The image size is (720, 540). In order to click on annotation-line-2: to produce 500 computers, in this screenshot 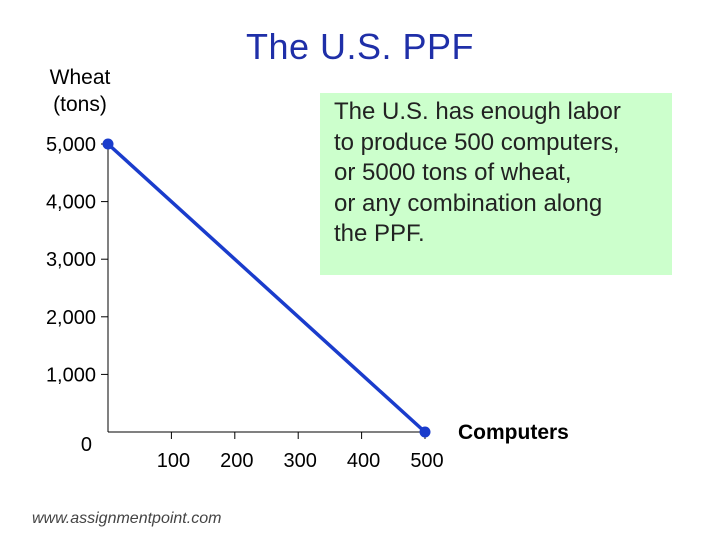, I will do `click(477, 142)`.